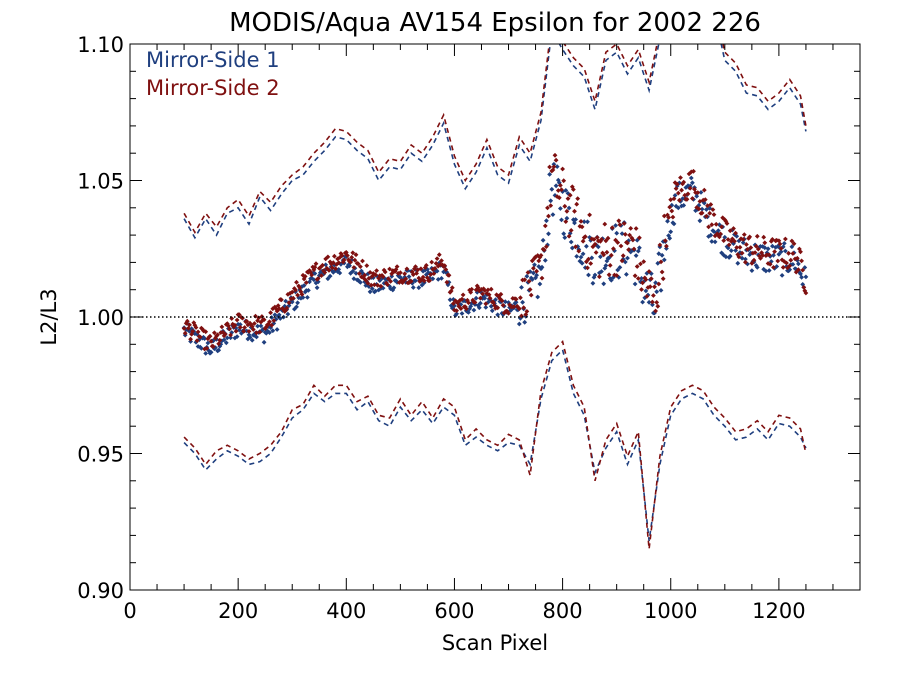 This screenshot has width=900, height=675. I want to click on y-axis-label: L2/L3, so click(49, 316).